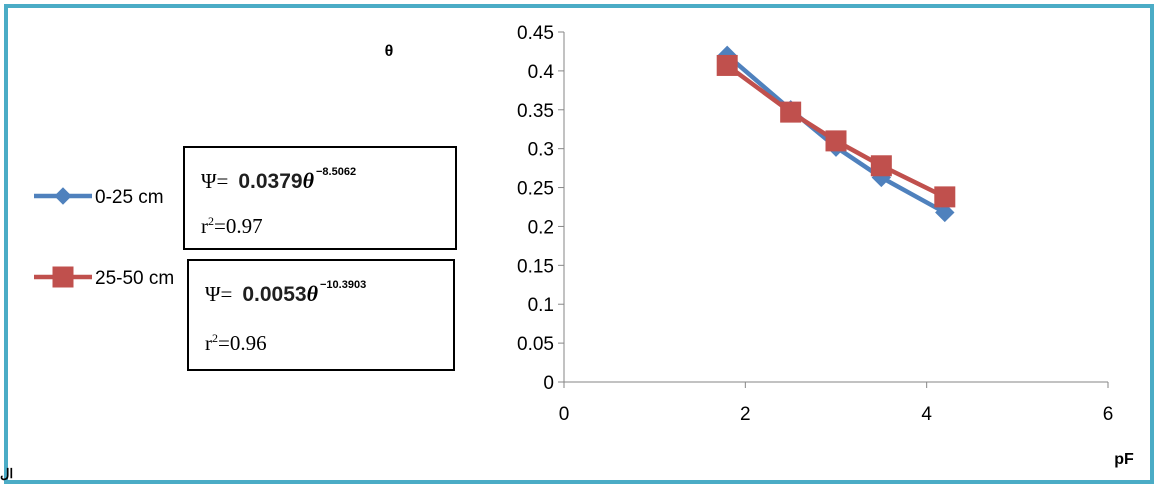 The width and height of the screenshot is (1163, 492). What do you see at coordinates (745, 414) in the screenshot?
I see `x-tick-label: 2` at bounding box center [745, 414].